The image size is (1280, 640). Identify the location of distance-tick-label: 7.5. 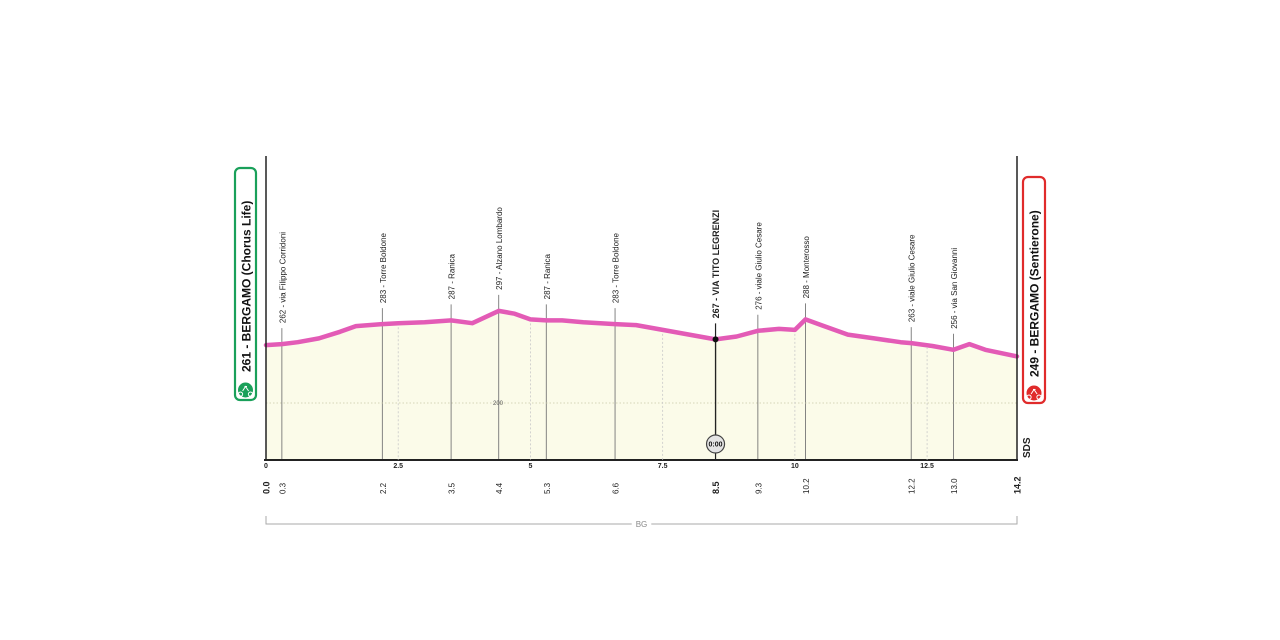
(663, 466).